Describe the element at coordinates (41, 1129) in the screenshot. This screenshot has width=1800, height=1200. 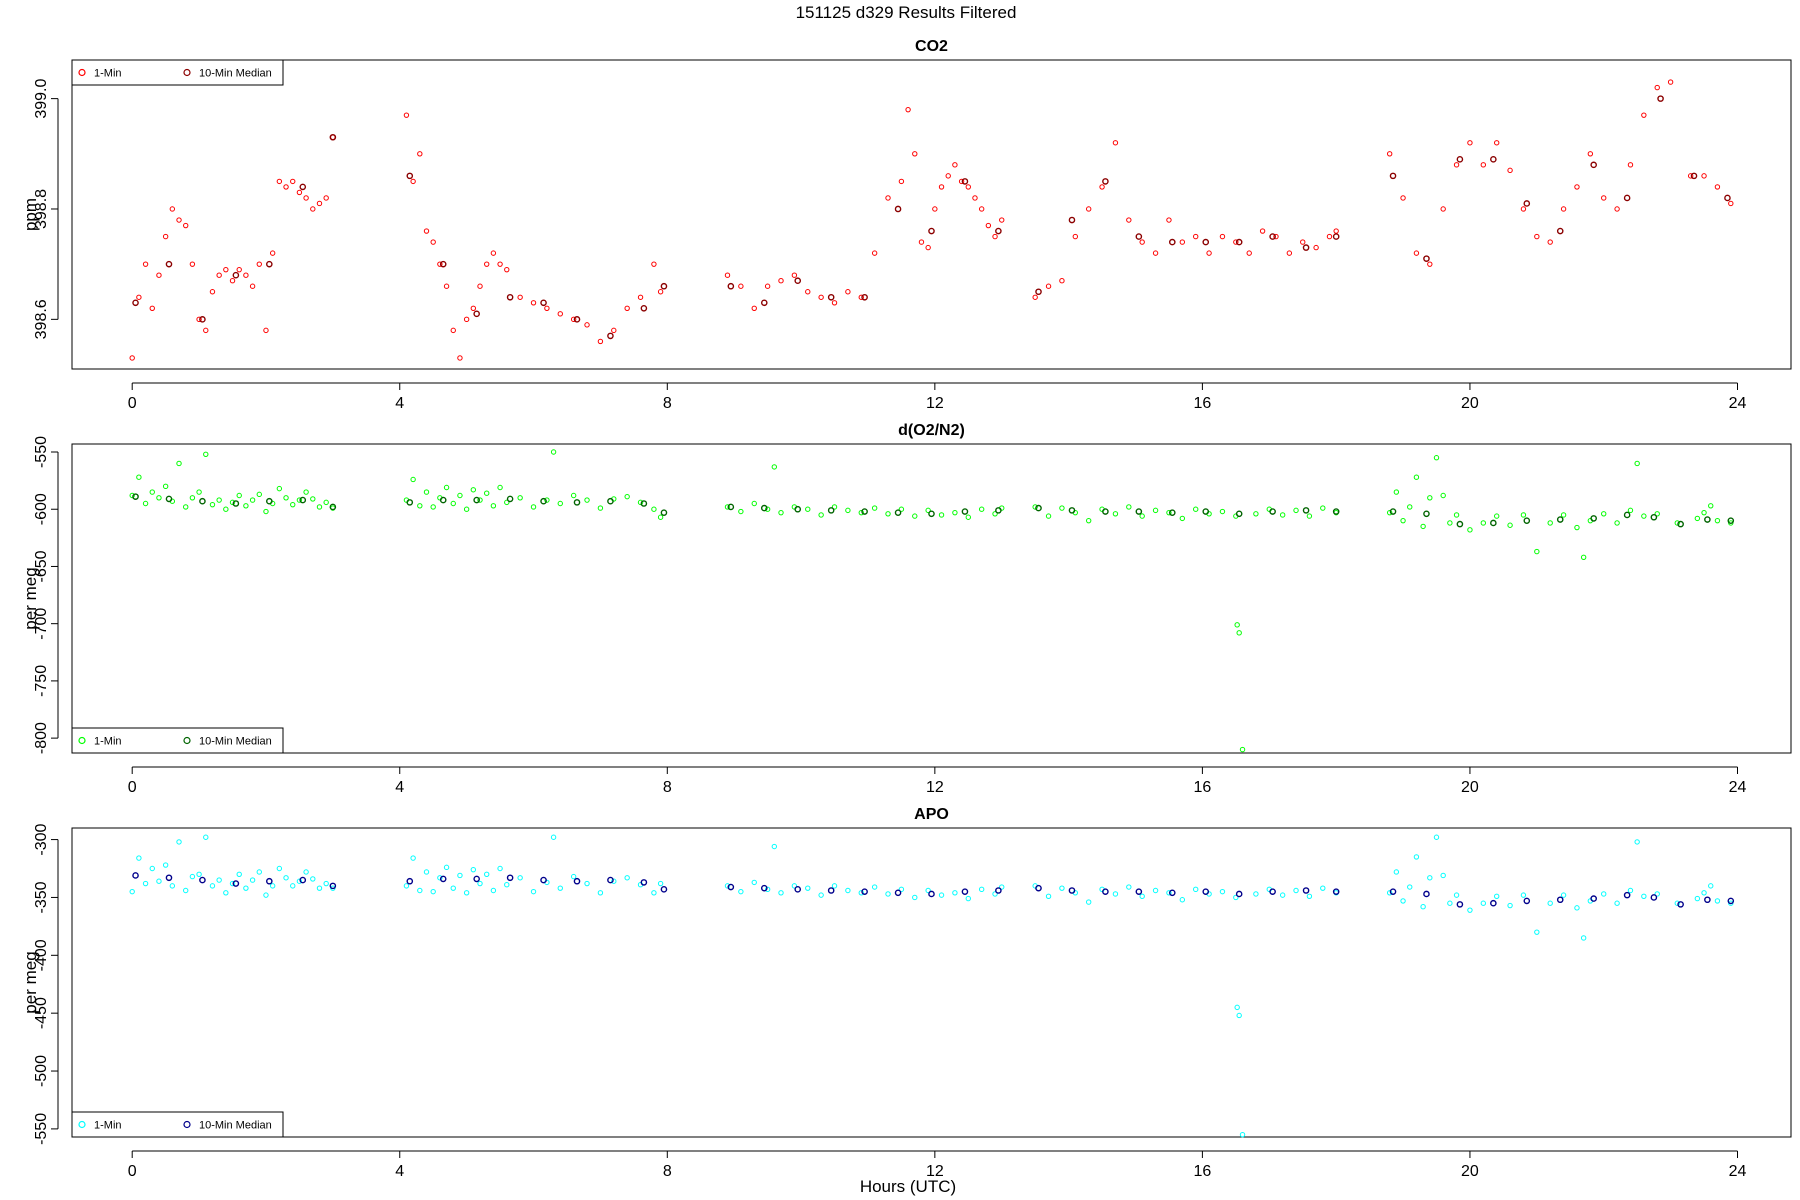
I see `apo-y-tick-label: -550` at that location.